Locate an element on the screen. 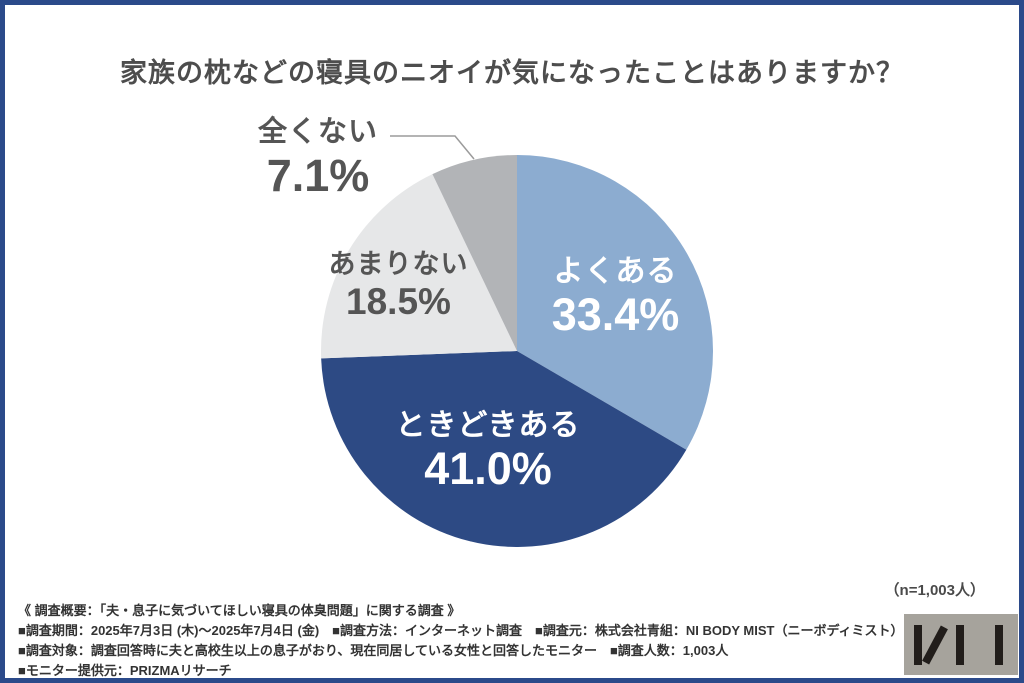 The width and height of the screenshot is (1024, 683). survey-line-monitor-provider: ■モニター提供元：PRIZMAリサーチ is located at coordinates (125, 670).